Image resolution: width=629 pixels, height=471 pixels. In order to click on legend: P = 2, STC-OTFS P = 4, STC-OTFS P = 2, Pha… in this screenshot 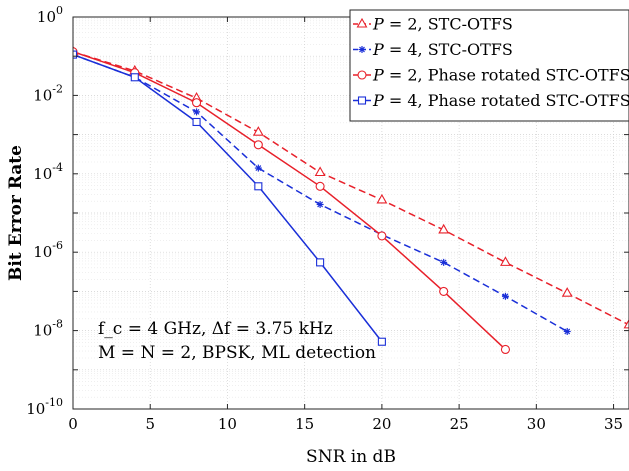, I will do `click(489, 65)`.